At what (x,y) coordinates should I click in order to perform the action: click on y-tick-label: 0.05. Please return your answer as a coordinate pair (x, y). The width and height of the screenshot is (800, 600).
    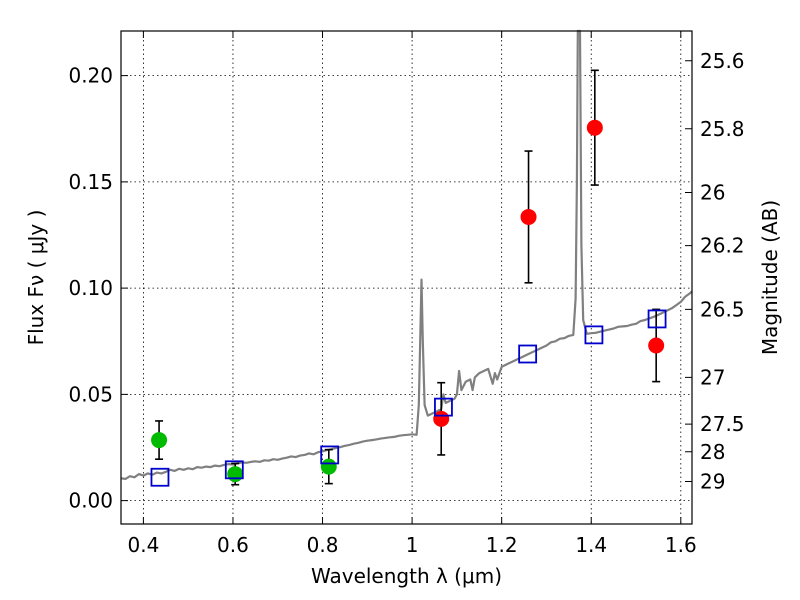
    Looking at the image, I should click on (90, 394).